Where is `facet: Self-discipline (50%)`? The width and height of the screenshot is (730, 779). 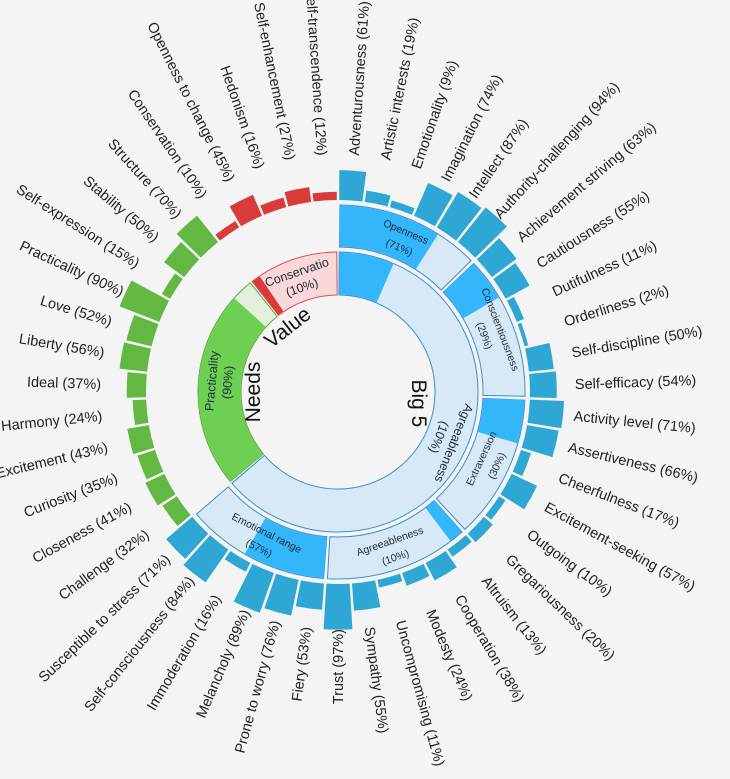
facet: Self-discipline (50%) is located at coordinates (614, 348).